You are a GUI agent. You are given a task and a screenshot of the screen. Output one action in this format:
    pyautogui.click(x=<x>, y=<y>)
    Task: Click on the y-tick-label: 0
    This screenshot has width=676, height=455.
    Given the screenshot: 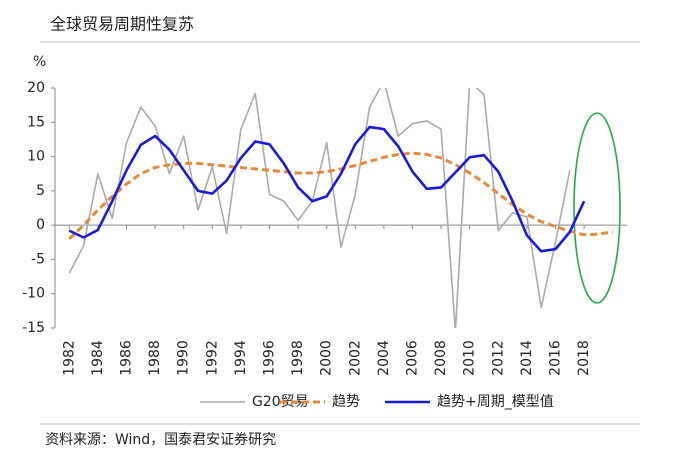 What is the action you would take?
    pyautogui.click(x=40, y=225)
    